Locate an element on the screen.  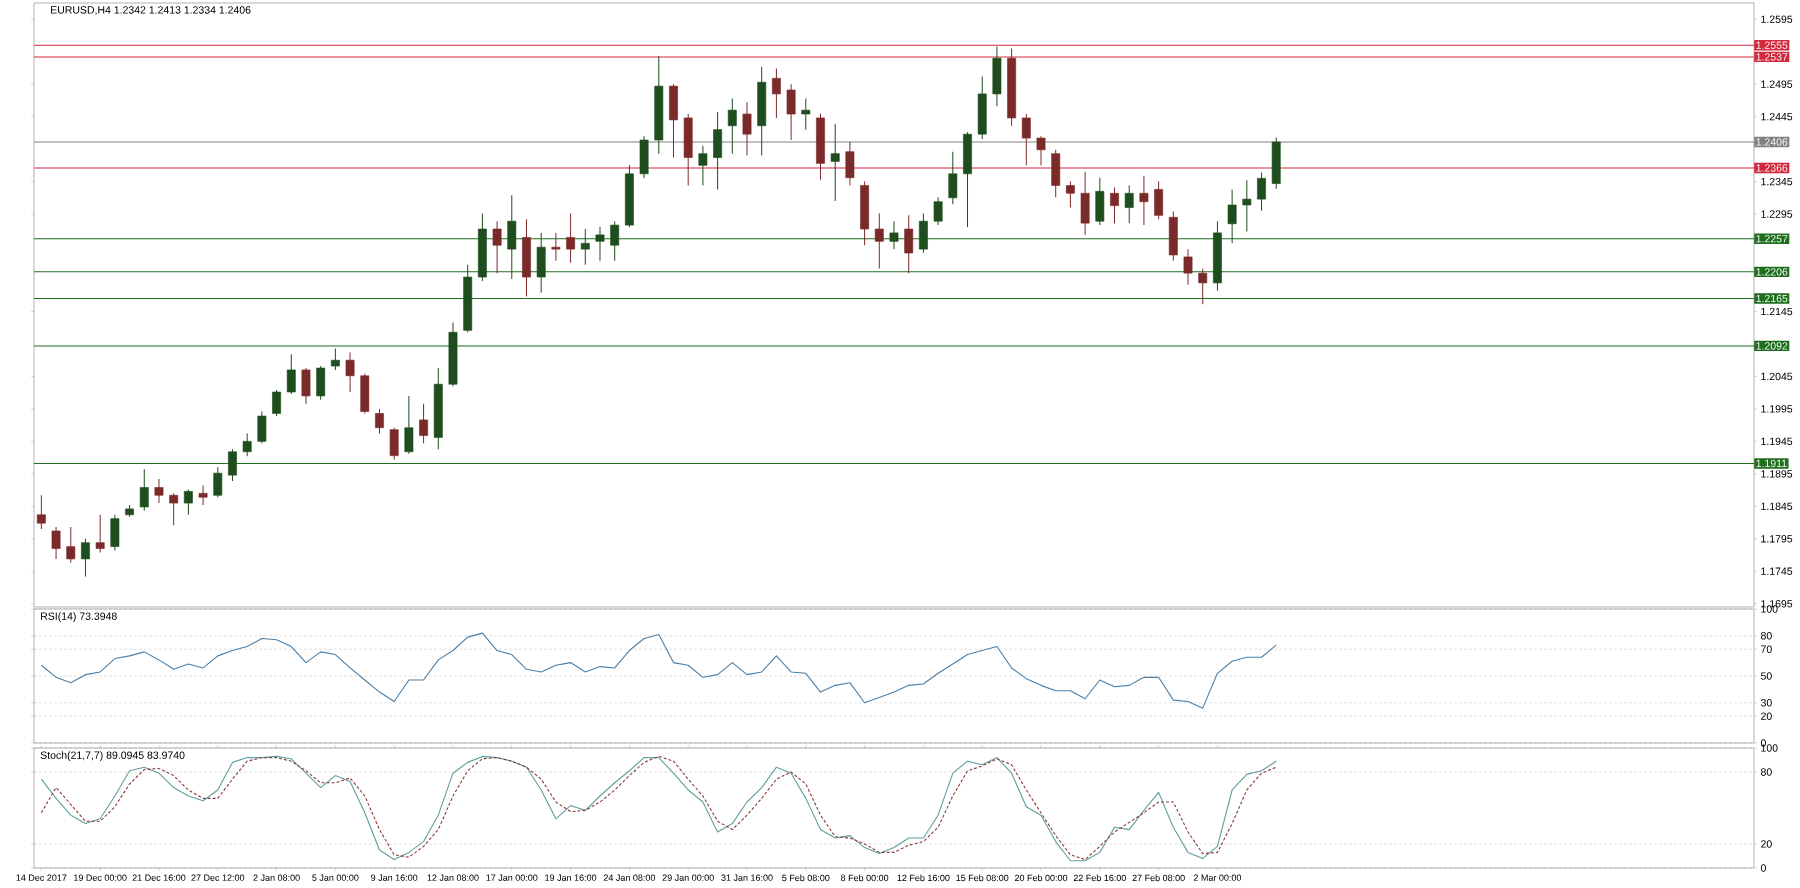
y-tick-label: 70 is located at coordinates (1766, 649).